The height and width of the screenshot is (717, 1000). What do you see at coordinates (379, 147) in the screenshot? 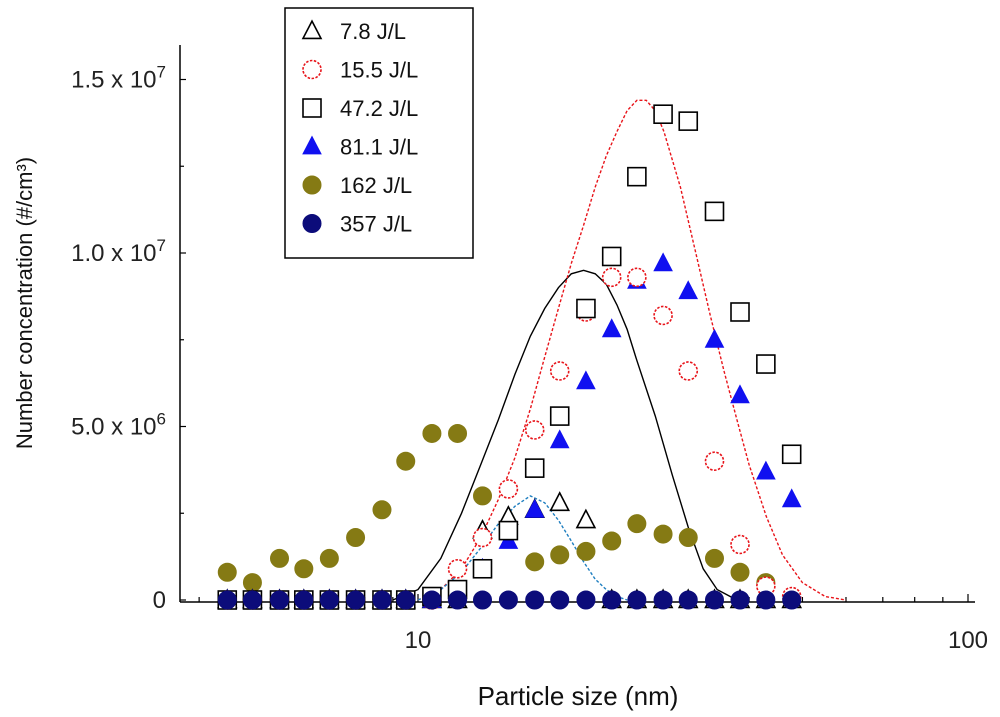
I see `legend-label: 81.1 J/L` at bounding box center [379, 147].